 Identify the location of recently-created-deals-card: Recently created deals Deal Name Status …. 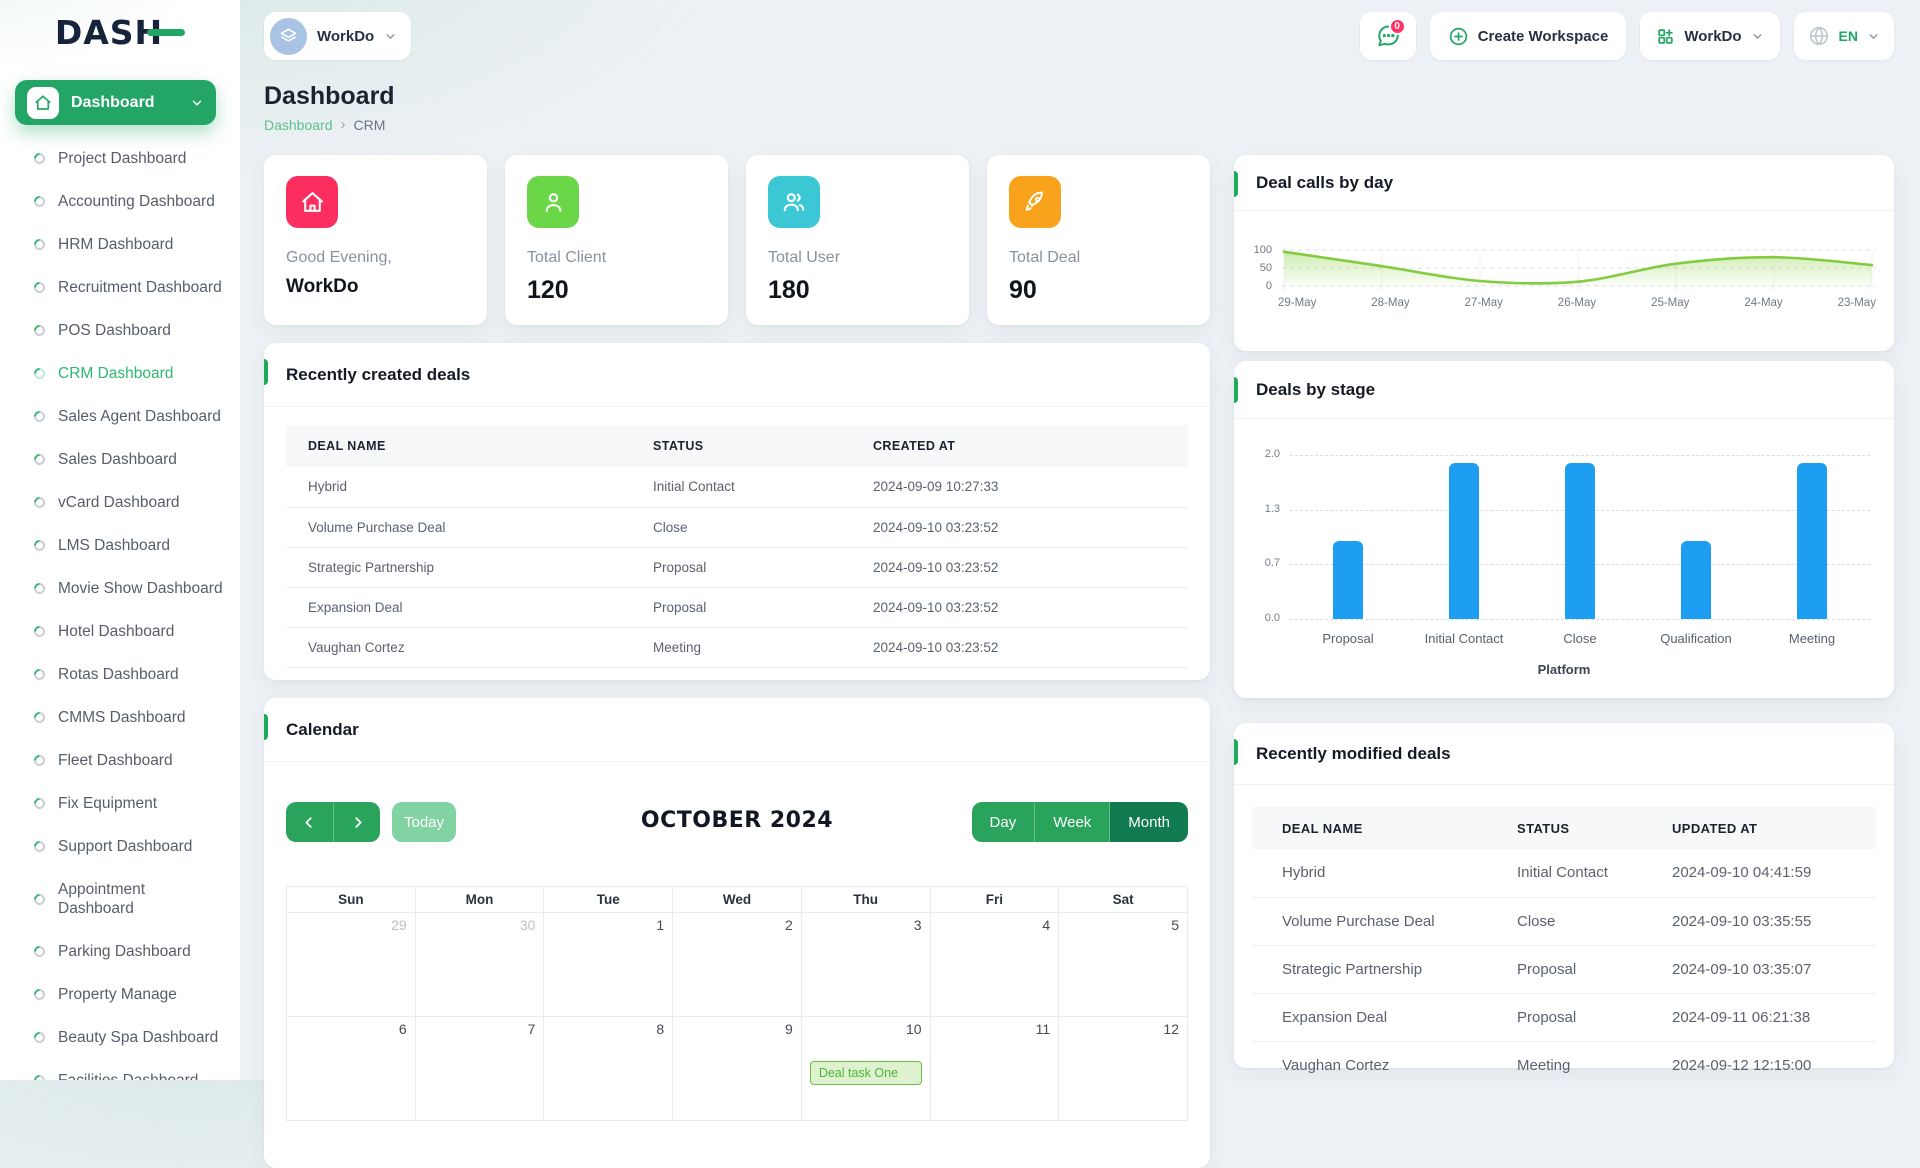
(737, 511).